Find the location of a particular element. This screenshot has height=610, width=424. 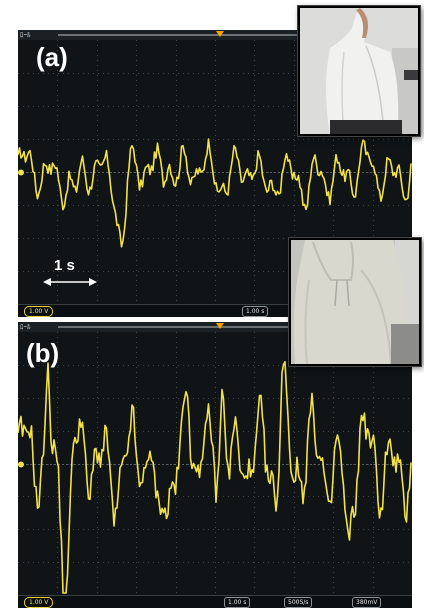

photo-person-hoodie-image is located at coordinates (355, 302).